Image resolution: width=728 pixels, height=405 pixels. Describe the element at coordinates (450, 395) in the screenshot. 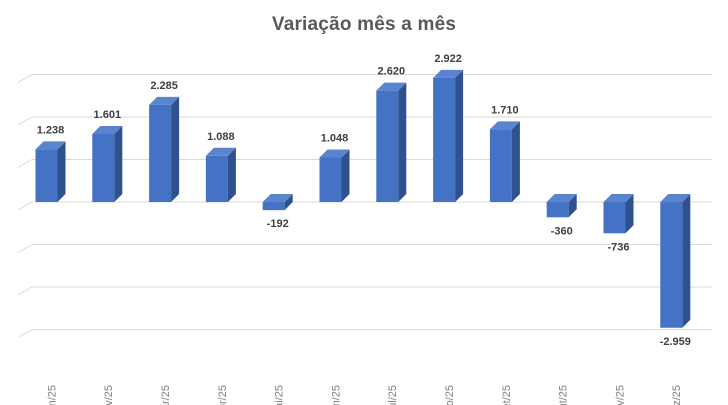

I see `x-tick-label: ago/25` at that location.